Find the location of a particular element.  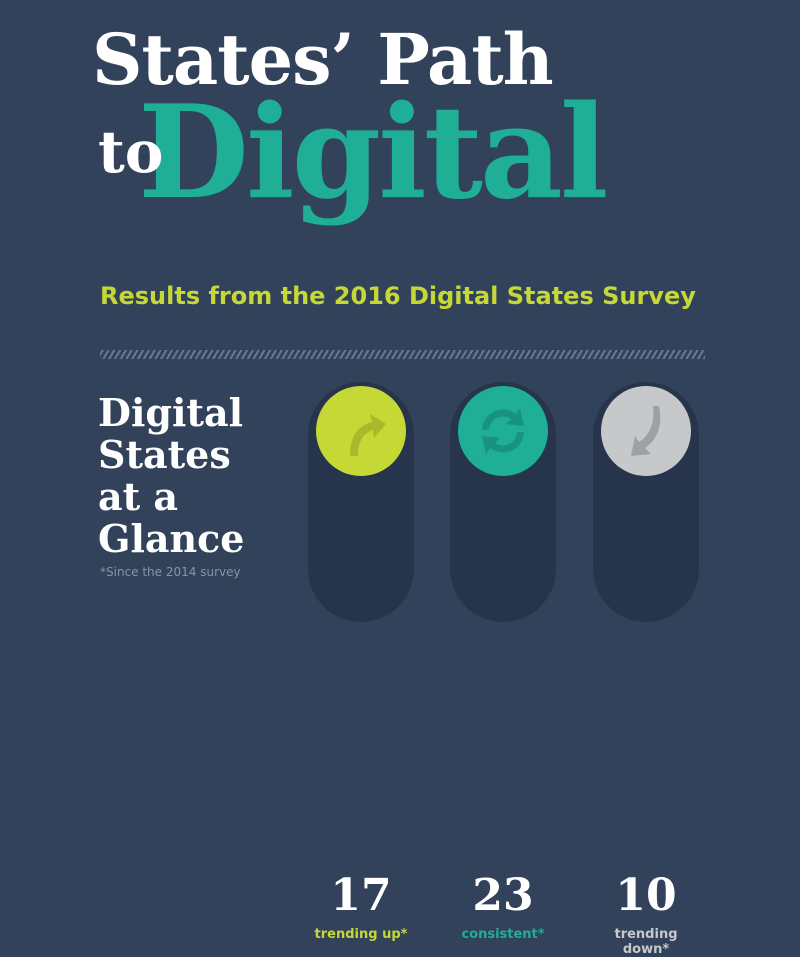

stat-pill: 23 consistent* is located at coordinates (503, 662).